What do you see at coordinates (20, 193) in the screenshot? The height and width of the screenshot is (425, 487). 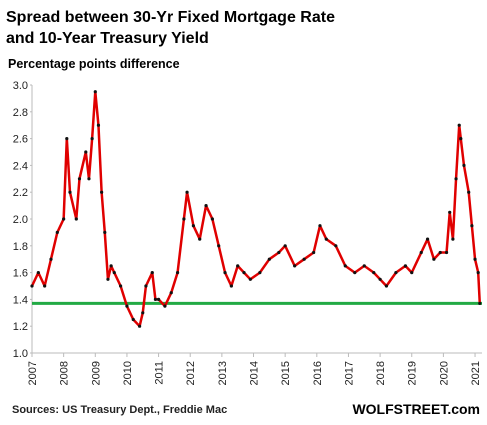 I see `y-tick-label: 2.2` at bounding box center [20, 193].